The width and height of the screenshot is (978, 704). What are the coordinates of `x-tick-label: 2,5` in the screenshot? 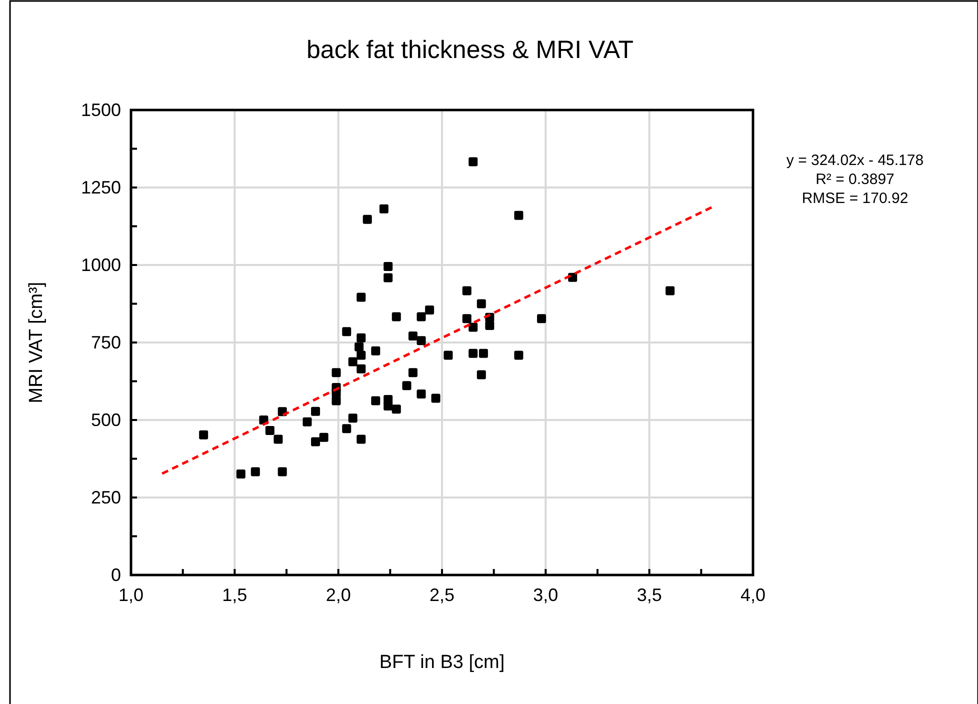 It's located at (442, 595).